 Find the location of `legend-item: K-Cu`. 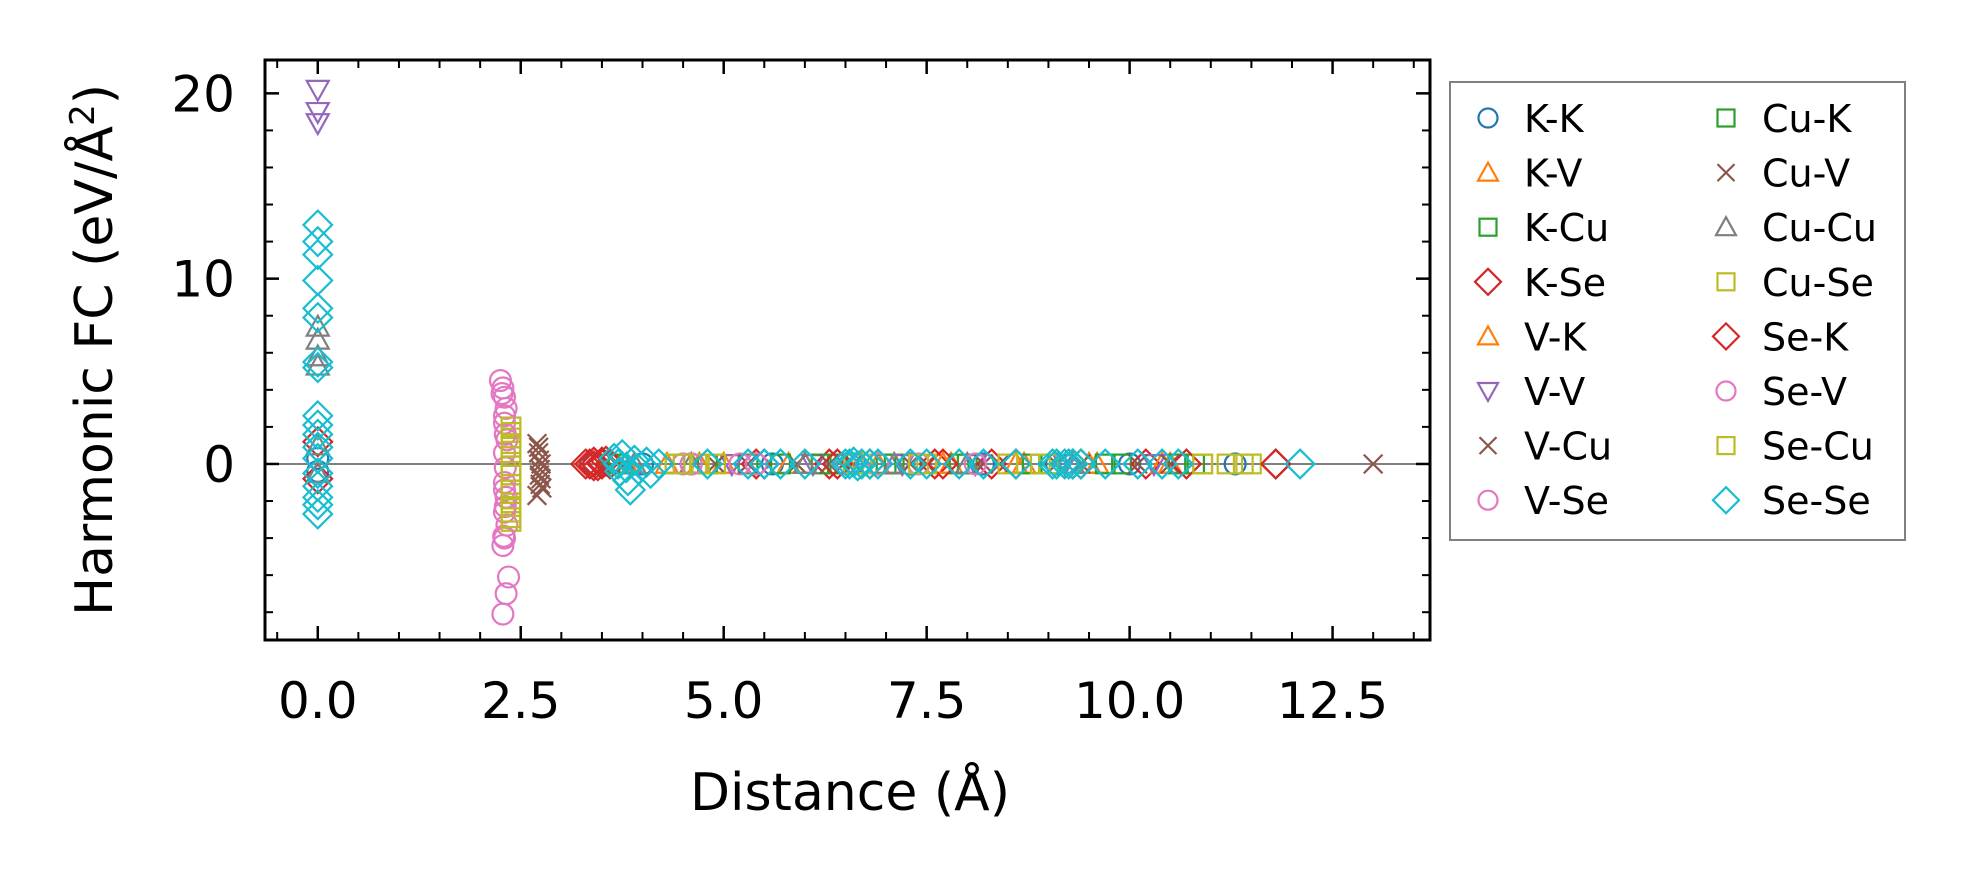

legend-item: K-Cu is located at coordinates (1543, 228).